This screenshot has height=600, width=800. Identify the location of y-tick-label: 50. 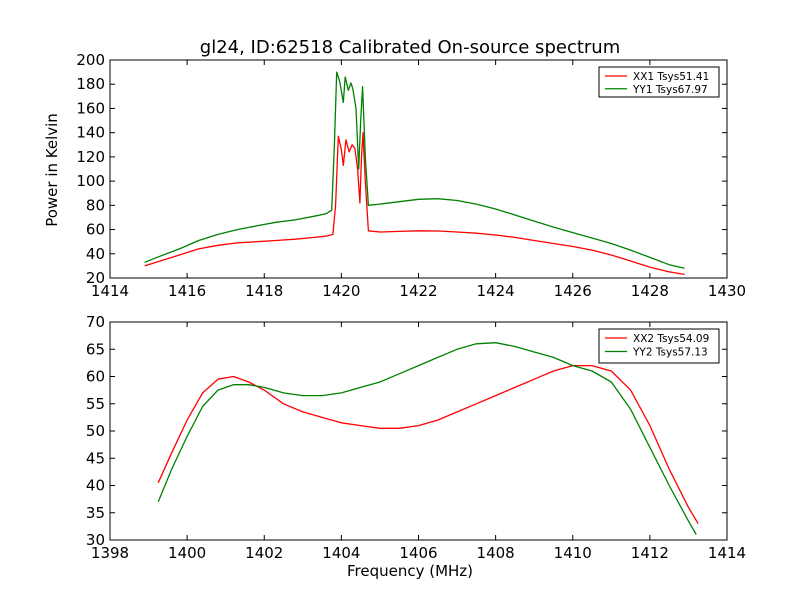
(95, 431).